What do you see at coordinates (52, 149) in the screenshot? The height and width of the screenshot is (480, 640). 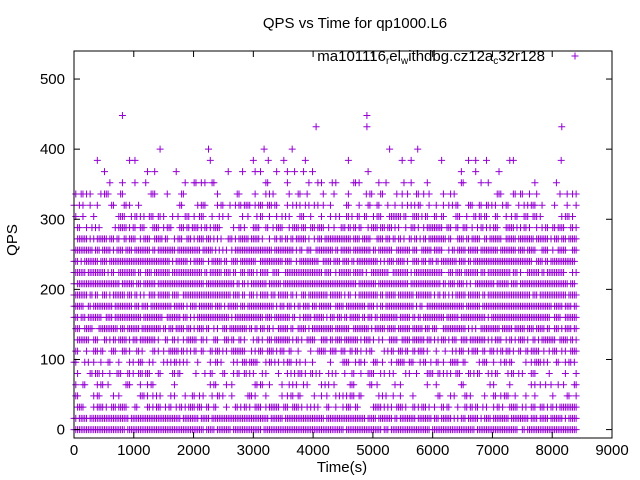 I see `y-tick-label: 400` at bounding box center [52, 149].